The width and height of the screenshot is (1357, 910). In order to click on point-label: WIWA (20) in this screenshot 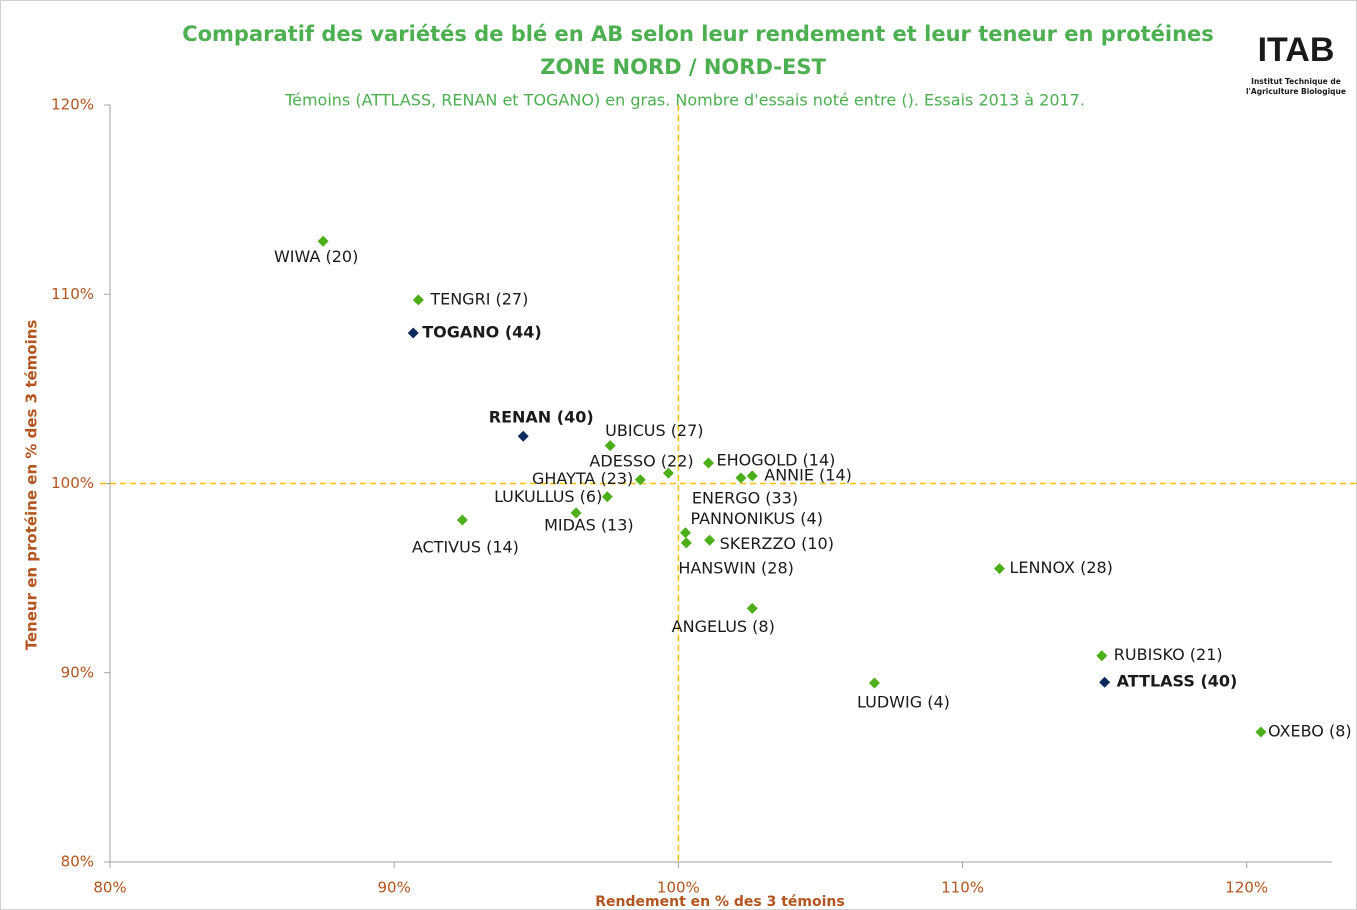, I will do `click(316, 256)`.